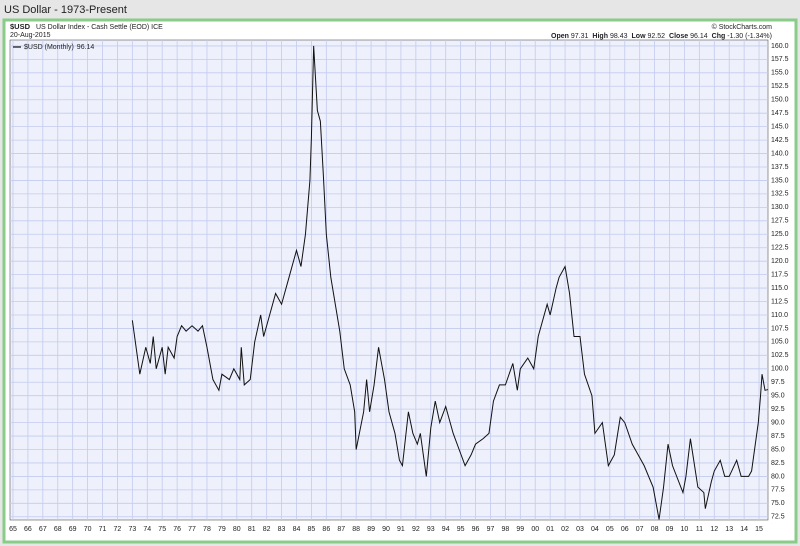 Image resolution: width=800 pixels, height=546 pixels. What do you see at coordinates (58, 529) in the screenshot?
I see `x-tick-label: 68` at bounding box center [58, 529].